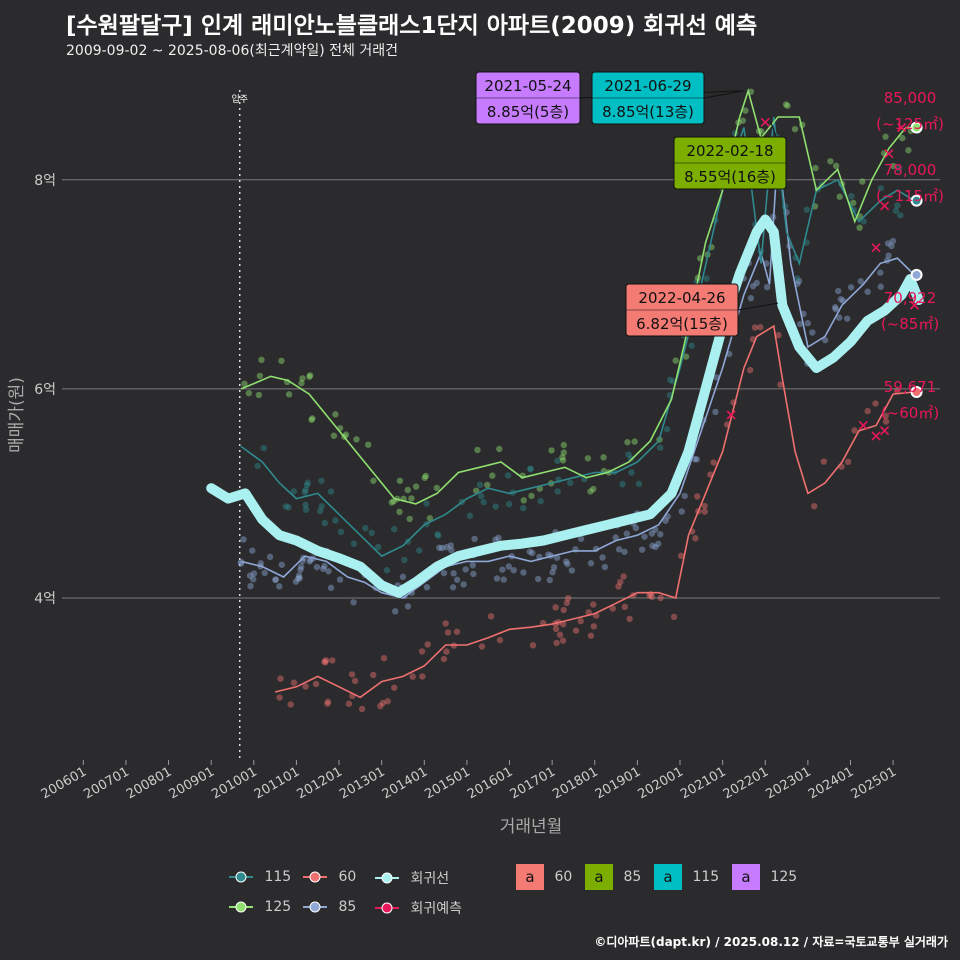 The width and height of the screenshot is (960, 960). What do you see at coordinates (575, 783) in the screenshot?
I see `x-tick-label: 201801` at bounding box center [575, 783].